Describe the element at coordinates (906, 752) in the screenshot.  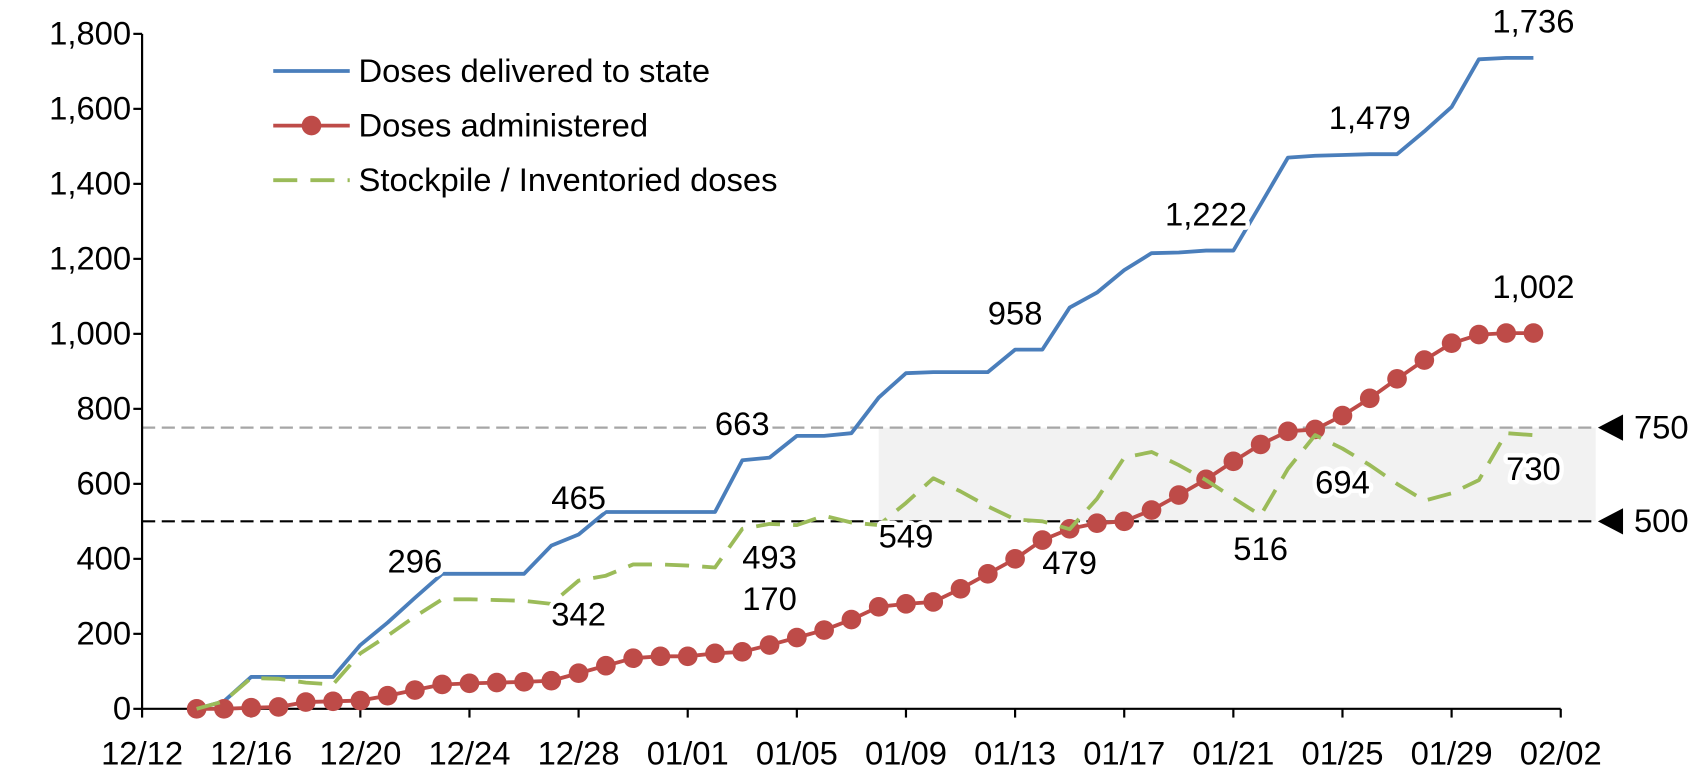
I see `x-tick-label: 01/09` at that location.